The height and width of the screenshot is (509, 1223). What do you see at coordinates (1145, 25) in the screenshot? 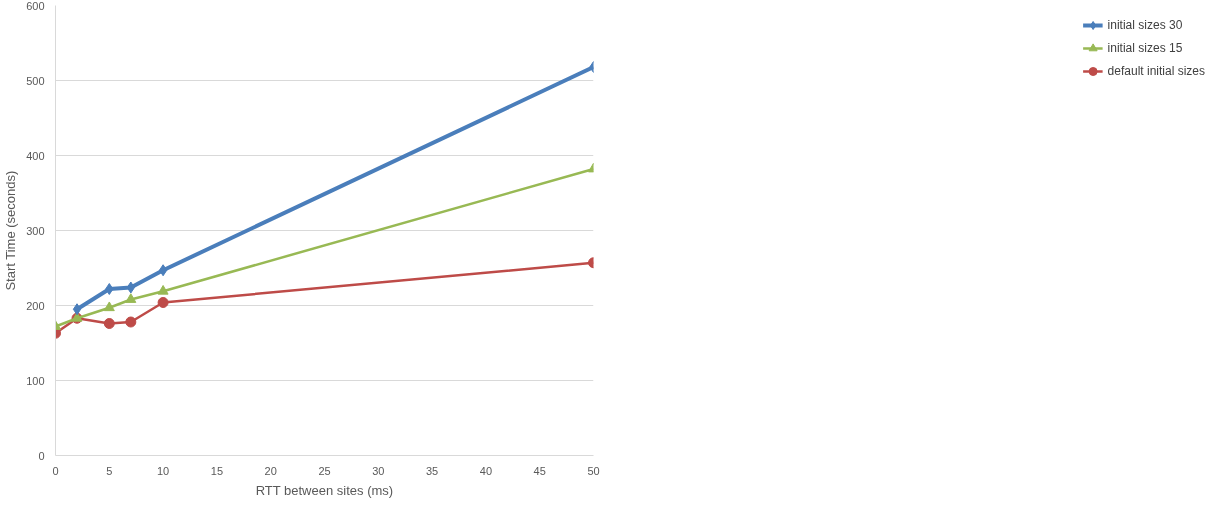
I see `legend-label: initial sizes 30` at bounding box center [1145, 25].